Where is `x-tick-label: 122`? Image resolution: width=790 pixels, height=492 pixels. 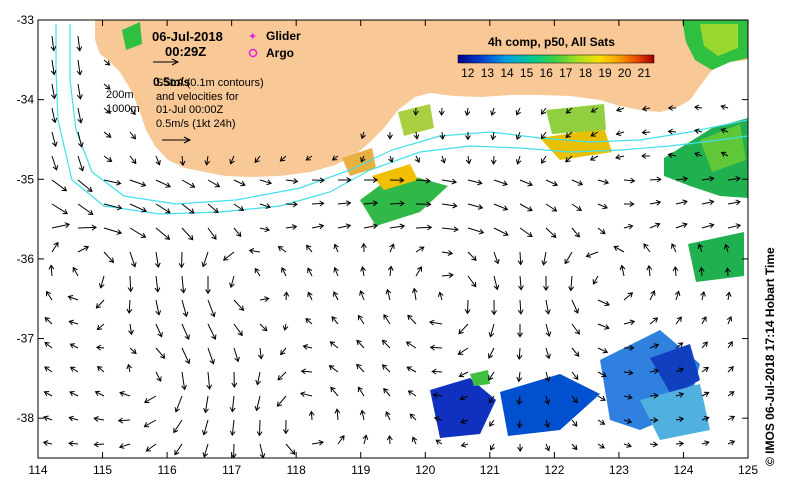 x-tick-label: 122 is located at coordinates (554, 470).